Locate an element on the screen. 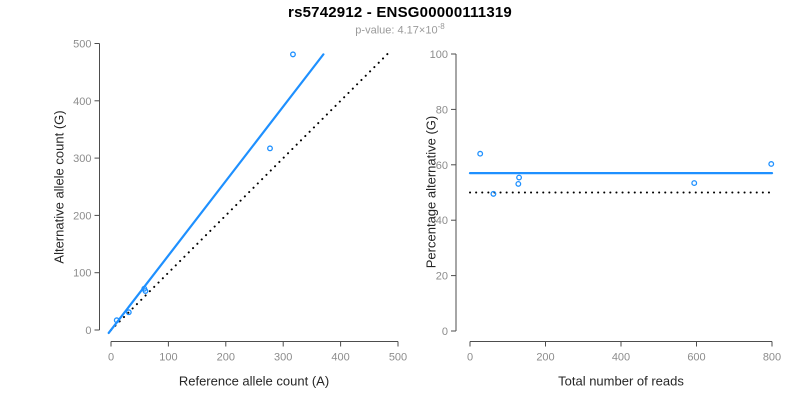 The width and height of the screenshot is (800, 400). right-y-tick-label: 80 is located at coordinates (442, 110).